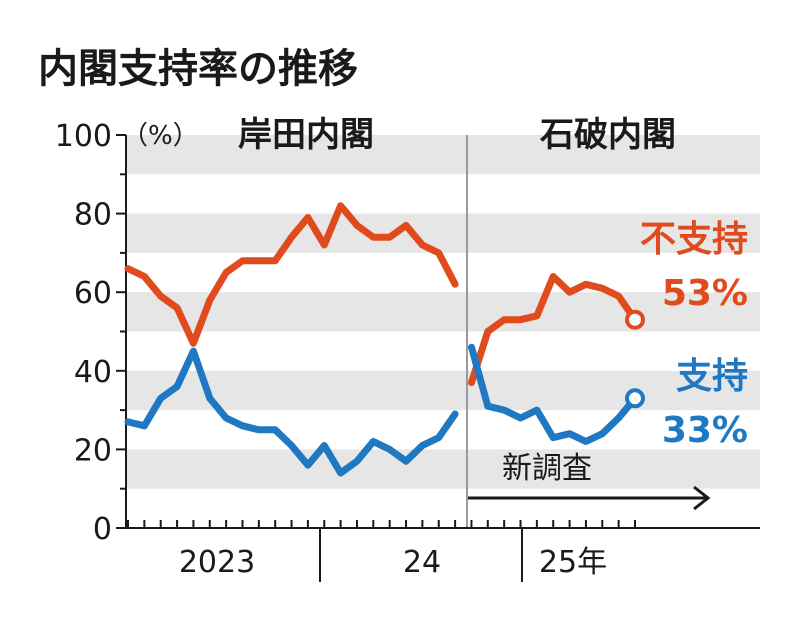  I want to click on x-axis: 2023 24 25年, so click(443, 551).